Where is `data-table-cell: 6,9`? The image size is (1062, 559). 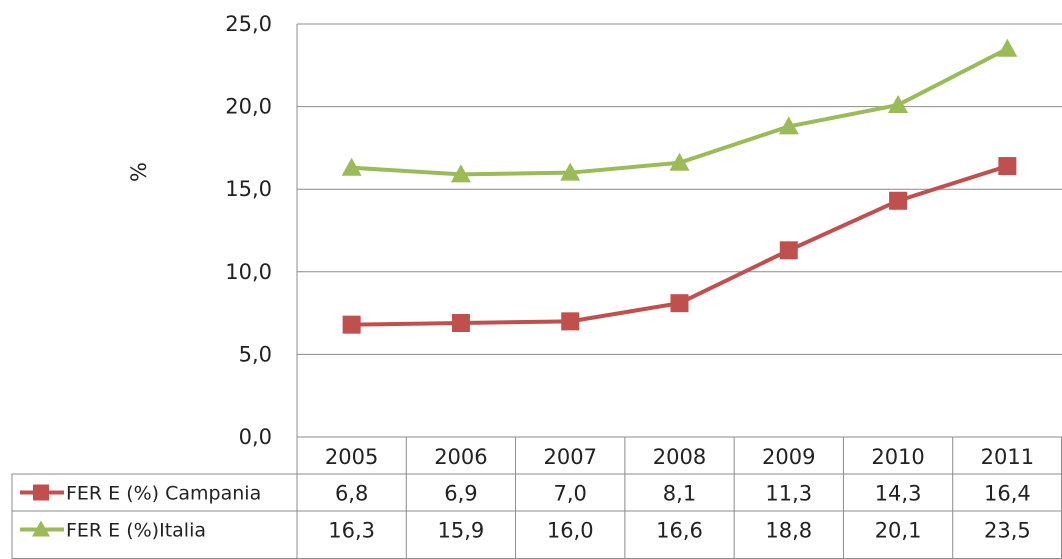
data-table-cell: 6,9 is located at coordinates (460, 494).